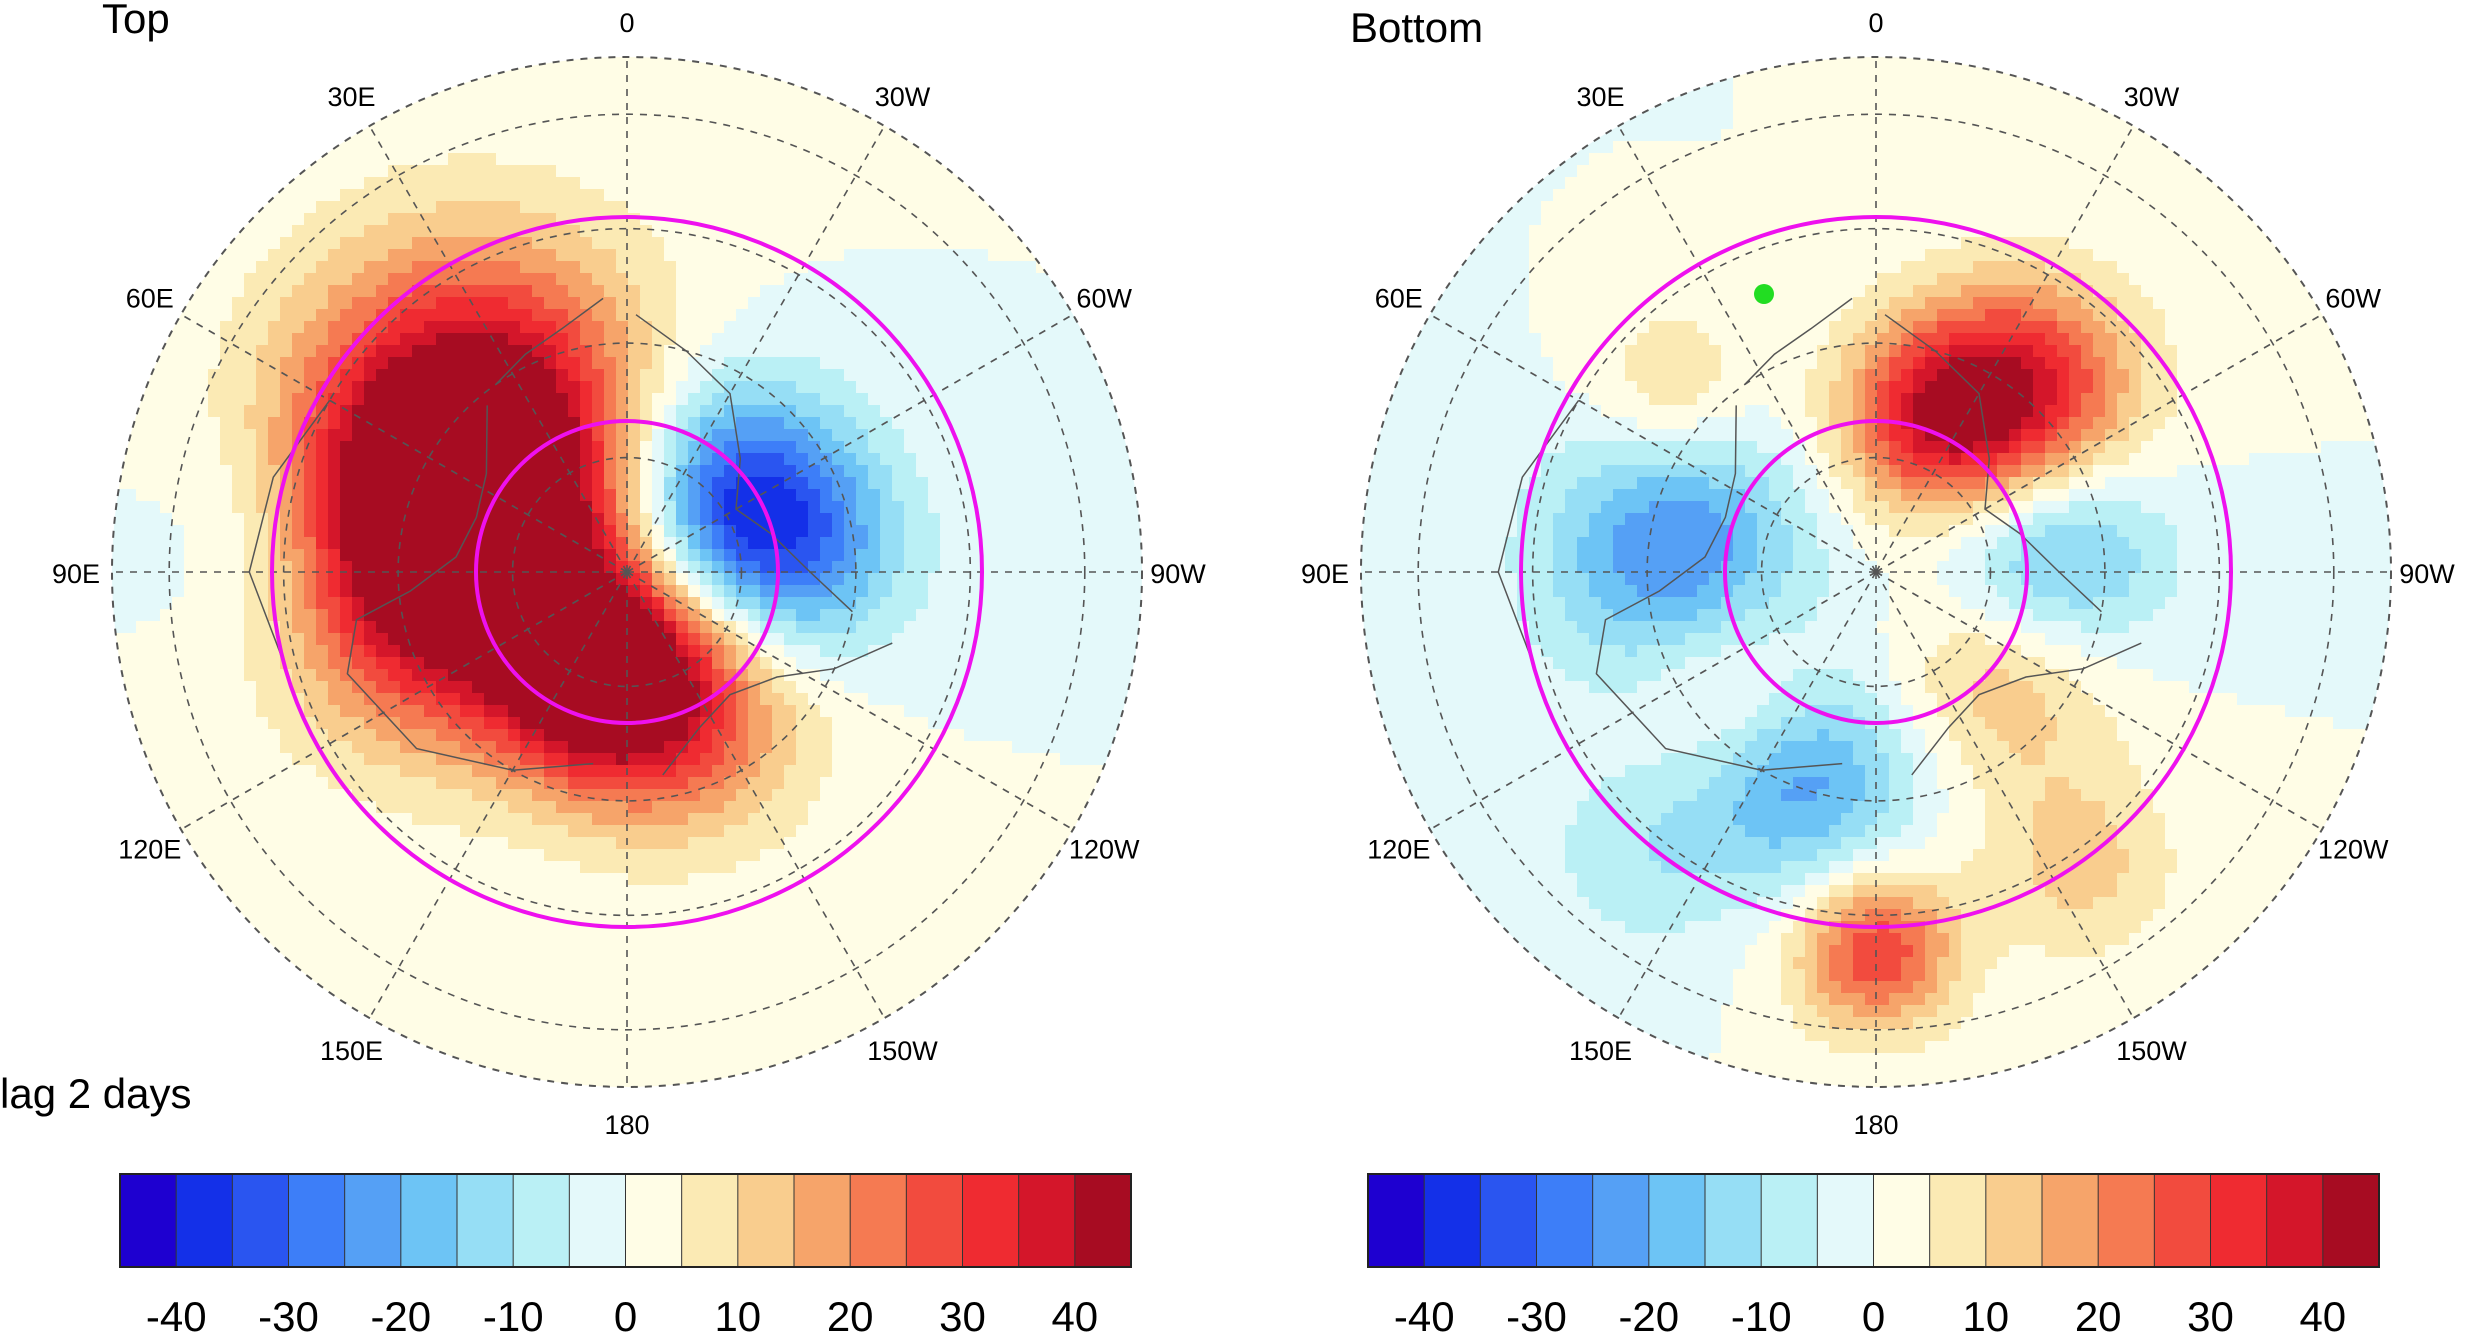 The image size is (2476, 1332). What do you see at coordinates (1416, 27) in the screenshot?
I see `panel-title: Bottom` at bounding box center [1416, 27].